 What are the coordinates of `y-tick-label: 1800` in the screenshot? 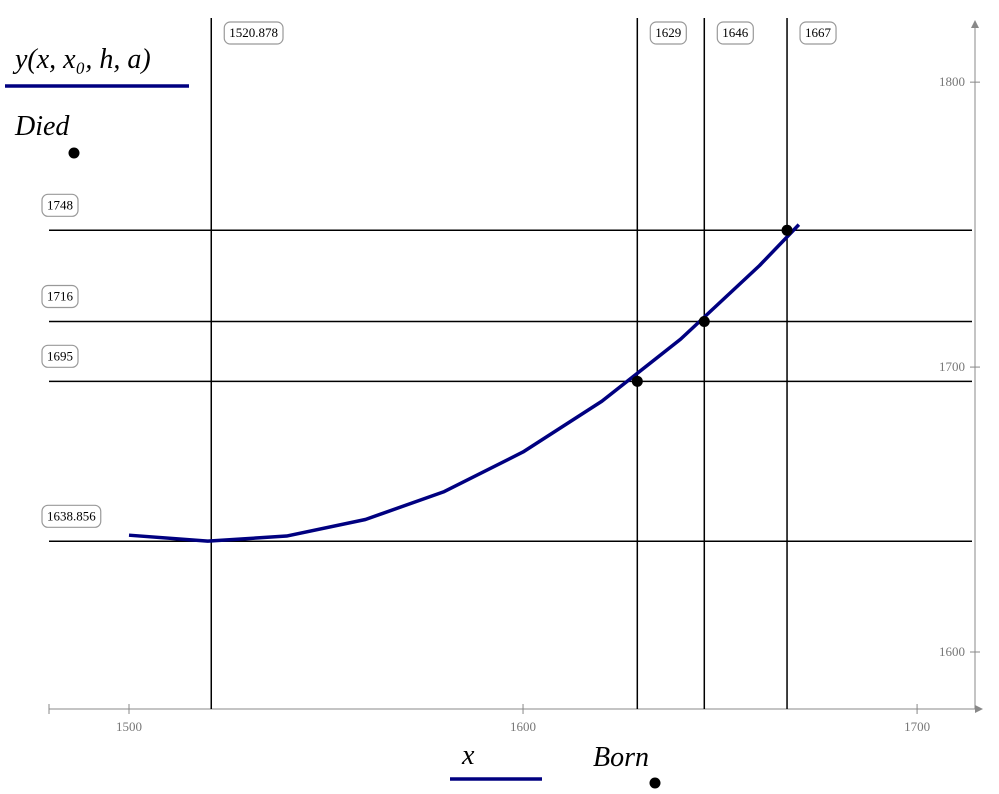 It's located at (952, 81).